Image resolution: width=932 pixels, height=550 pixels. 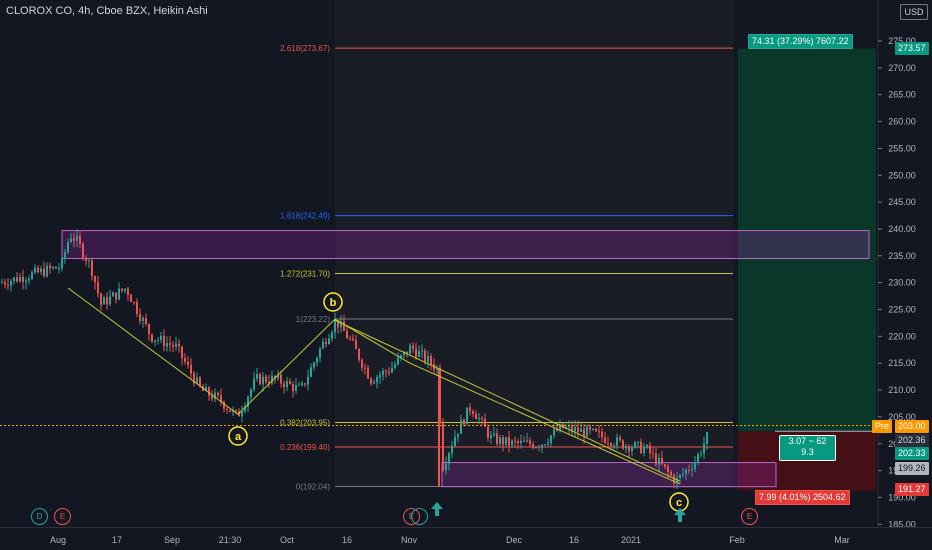 What do you see at coordinates (902, 122) in the screenshot?
I see `price-tick-label: 260.00` at bounding box center [902, 122].